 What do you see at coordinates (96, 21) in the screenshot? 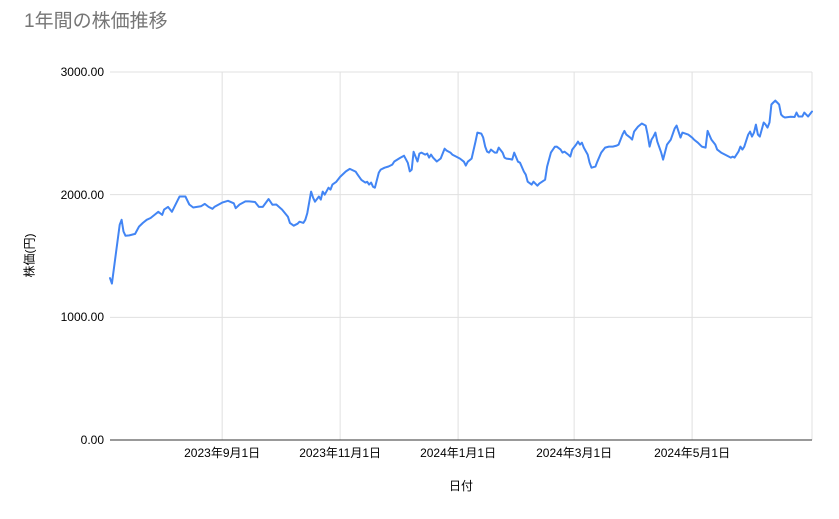
I see `chart-title: 1年間の株価推移` at bounding box center [96, 21].